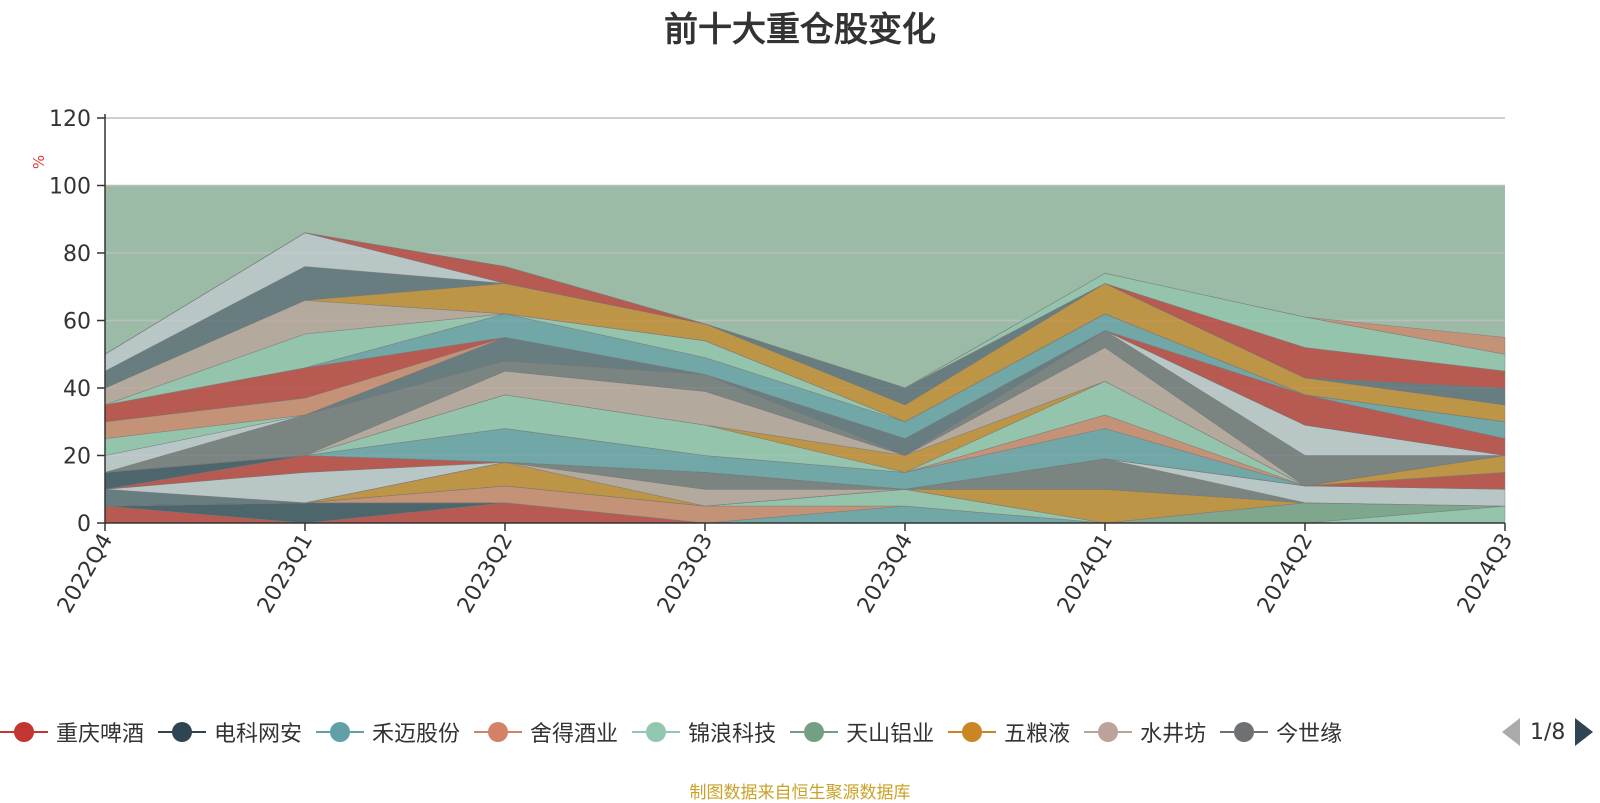  Describe the element at coordinates (1511, 732) in the screenshot. I see `legend-prev-icon` at that location.